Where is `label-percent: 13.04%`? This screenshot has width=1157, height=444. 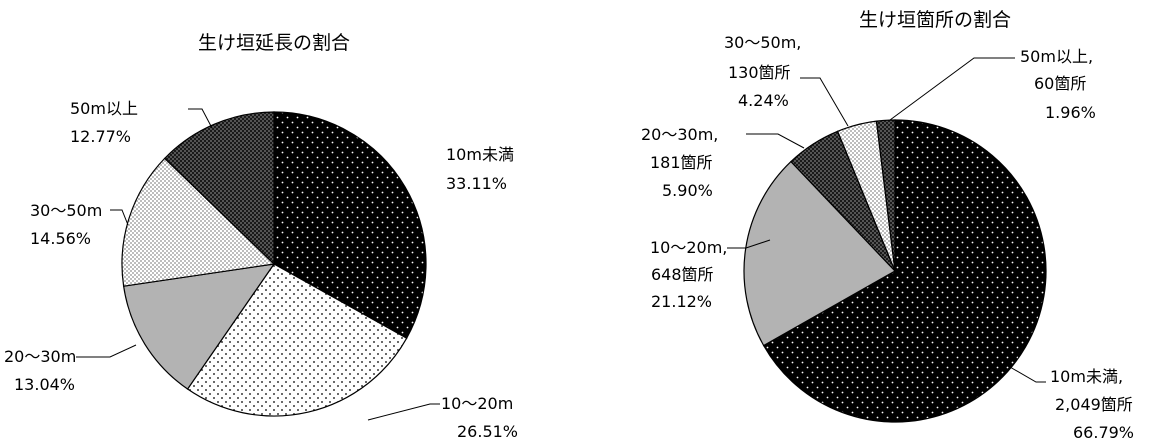 label-percent: 13.04% is located at coordinates (44, 384).